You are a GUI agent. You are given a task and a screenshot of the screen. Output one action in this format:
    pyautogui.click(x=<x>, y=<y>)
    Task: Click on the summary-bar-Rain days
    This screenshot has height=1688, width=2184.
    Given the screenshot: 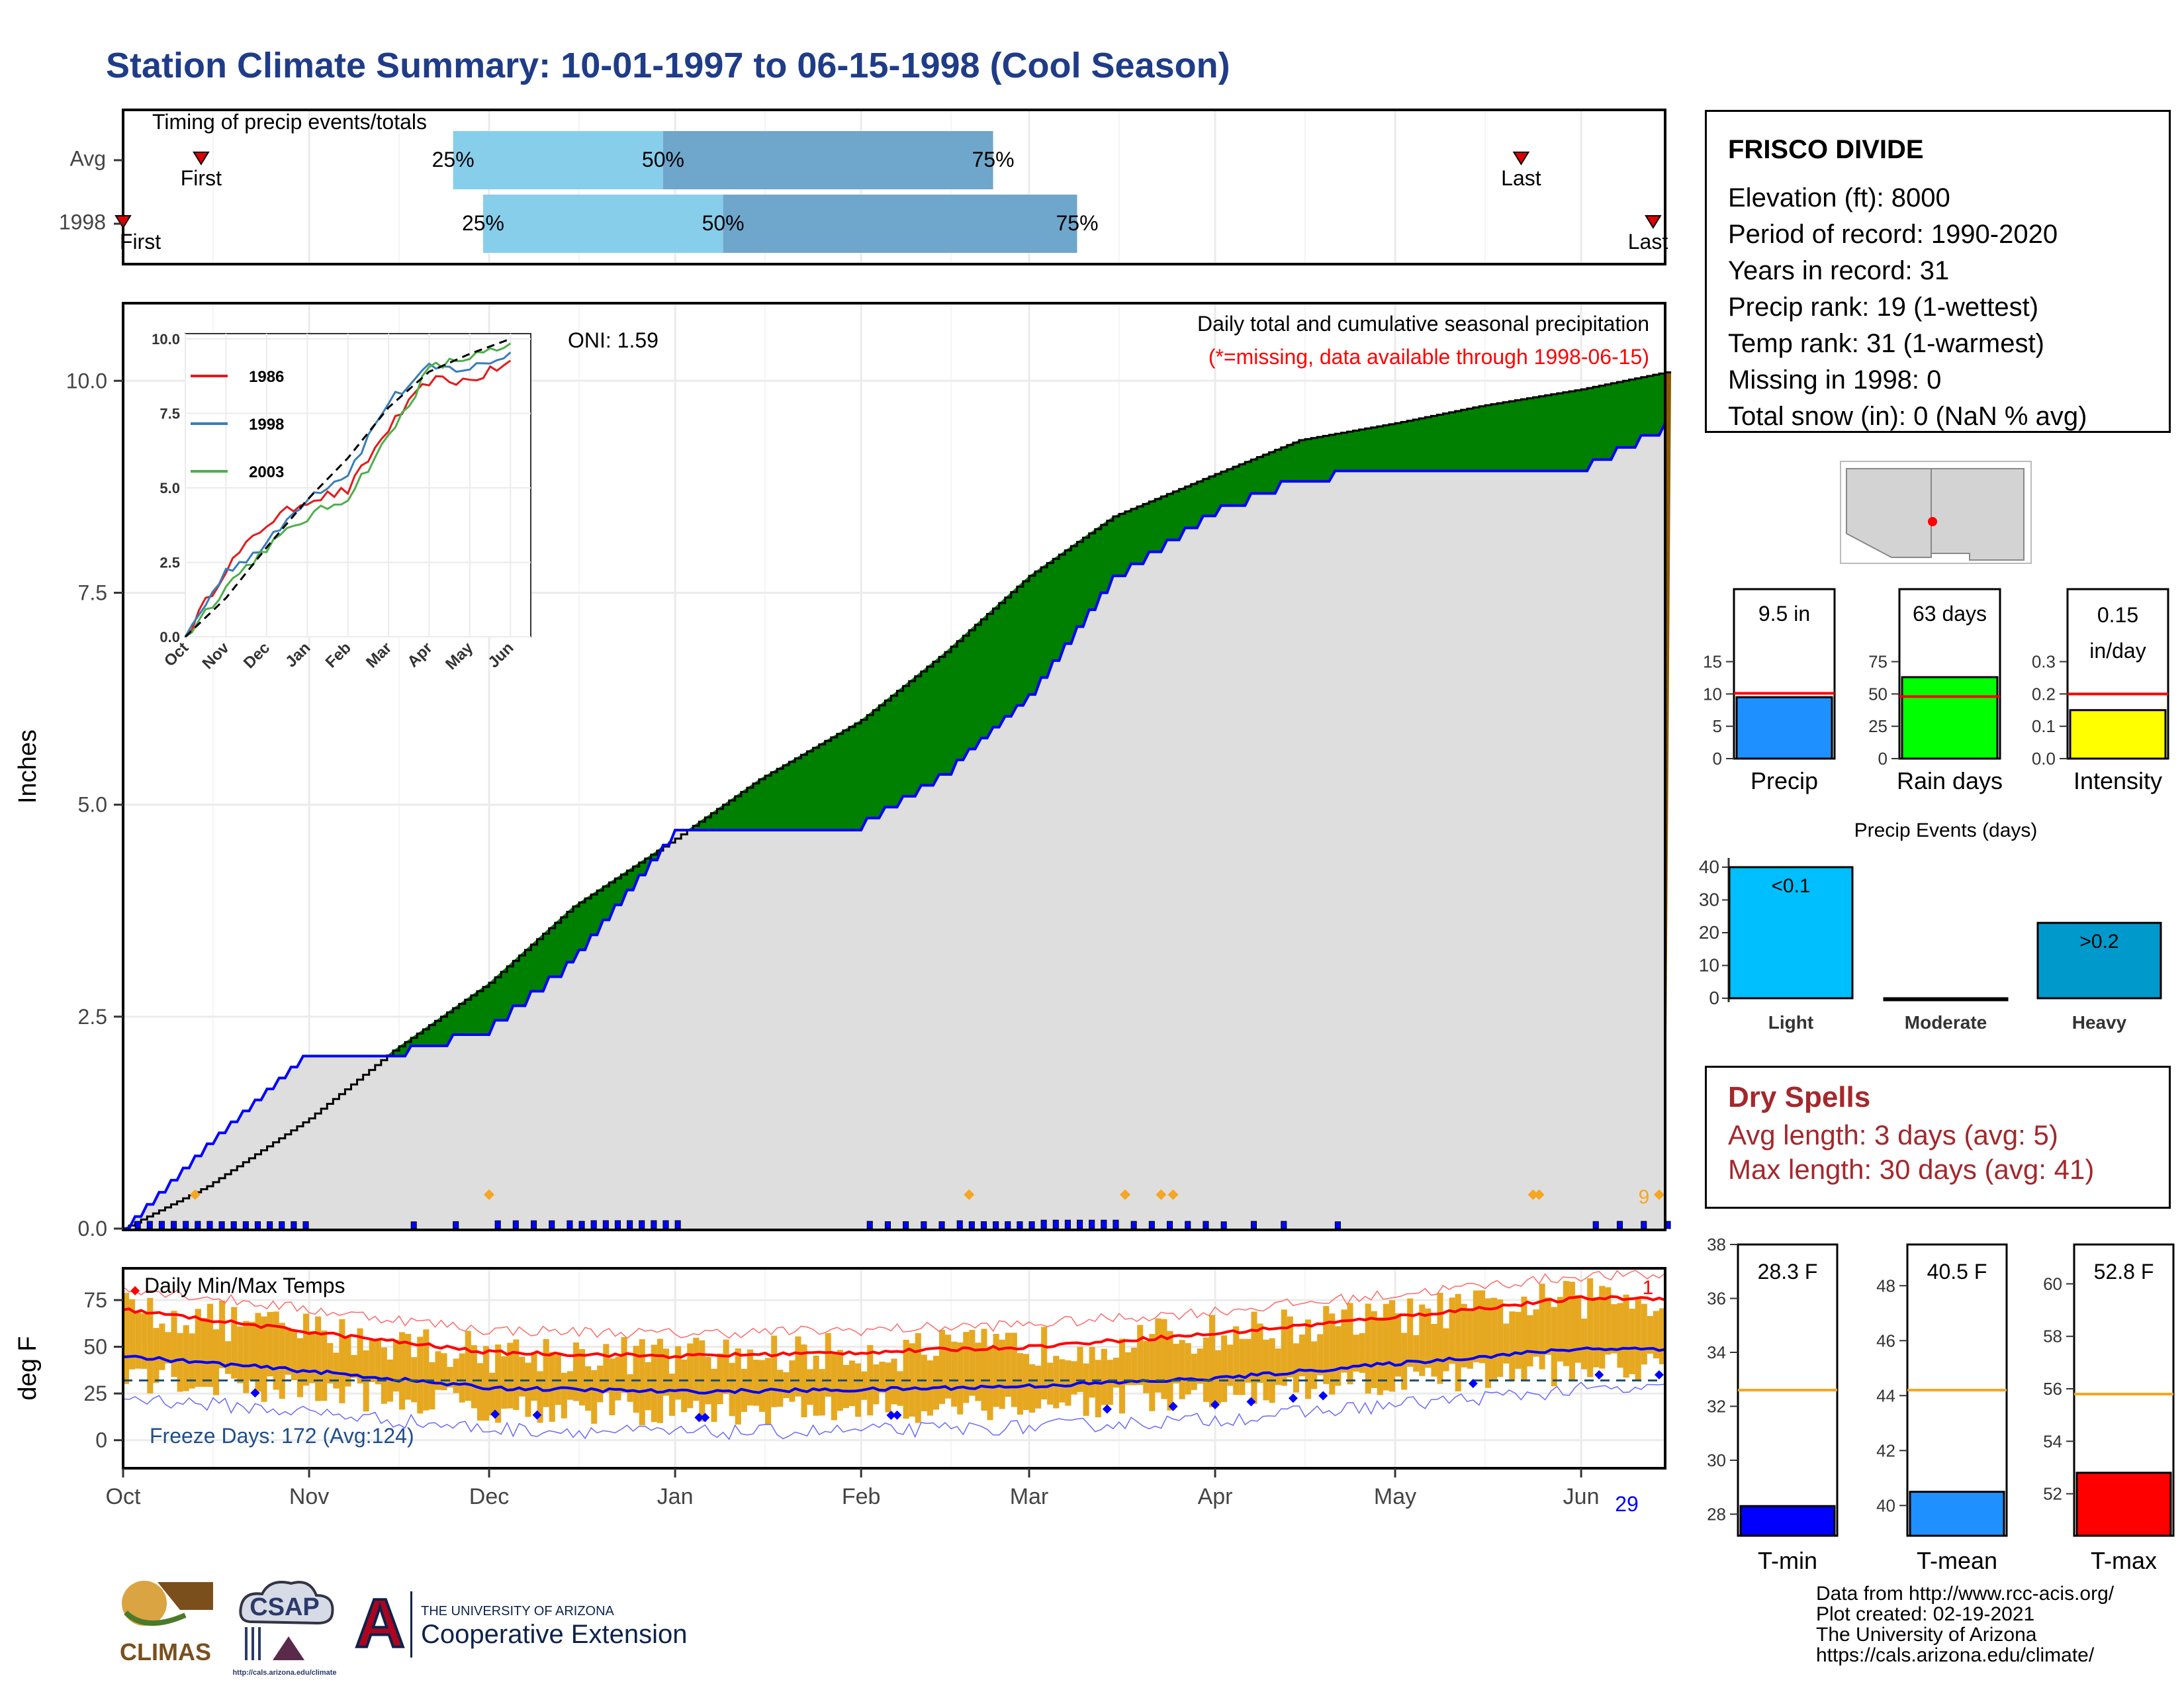 What is the action you would take?
    pyautogui.click(x=1950, y=718)
    